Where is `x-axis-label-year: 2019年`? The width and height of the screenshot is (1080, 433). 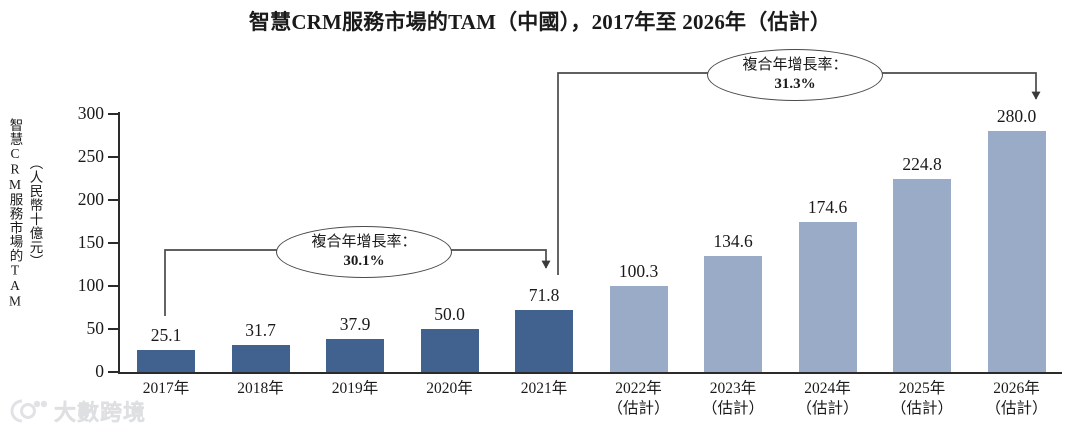 x-axis-label-year: 2019年 is located at coordinates (355, 388).